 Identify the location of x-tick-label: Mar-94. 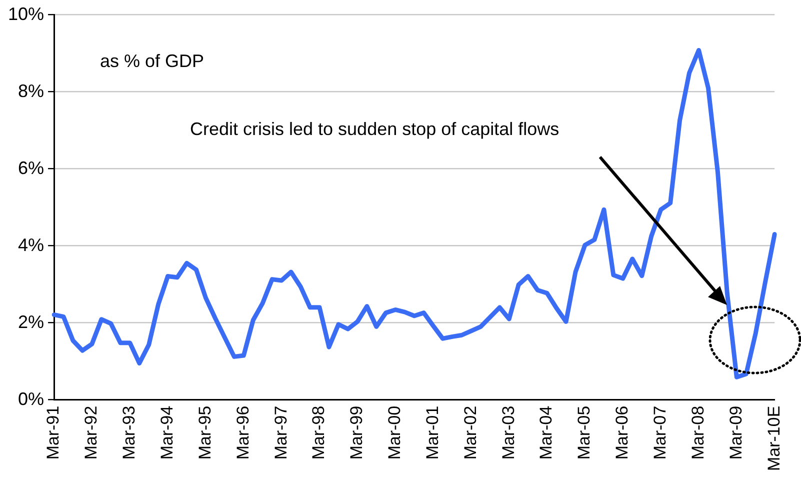
(166, 433).